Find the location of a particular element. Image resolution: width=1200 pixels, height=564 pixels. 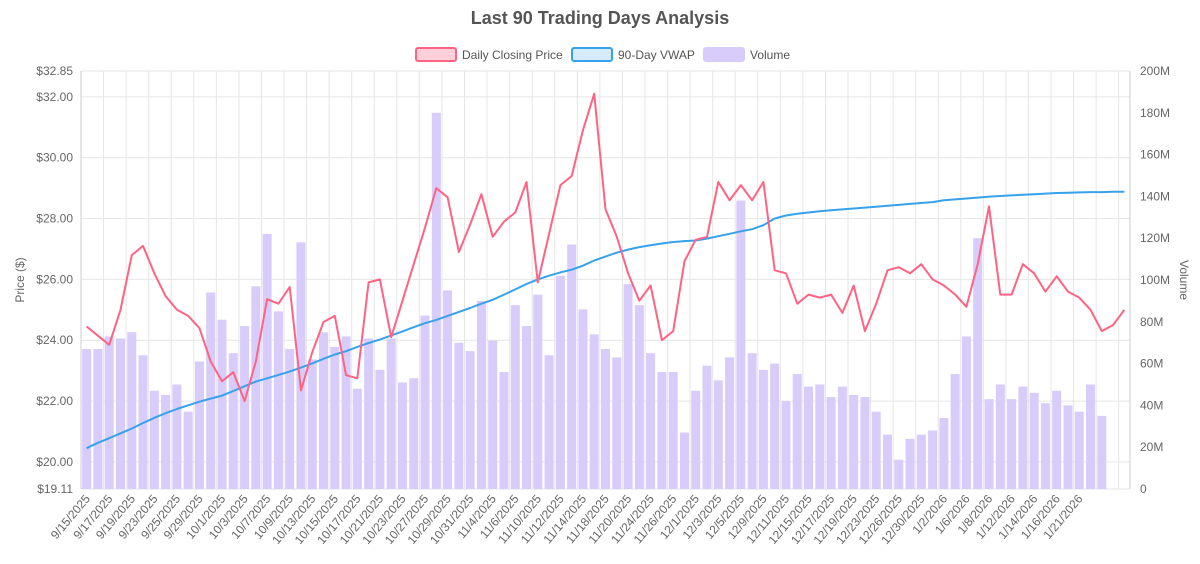

legend-item-vwap: 90-Day VWAP is located at coordinates (633, 54).